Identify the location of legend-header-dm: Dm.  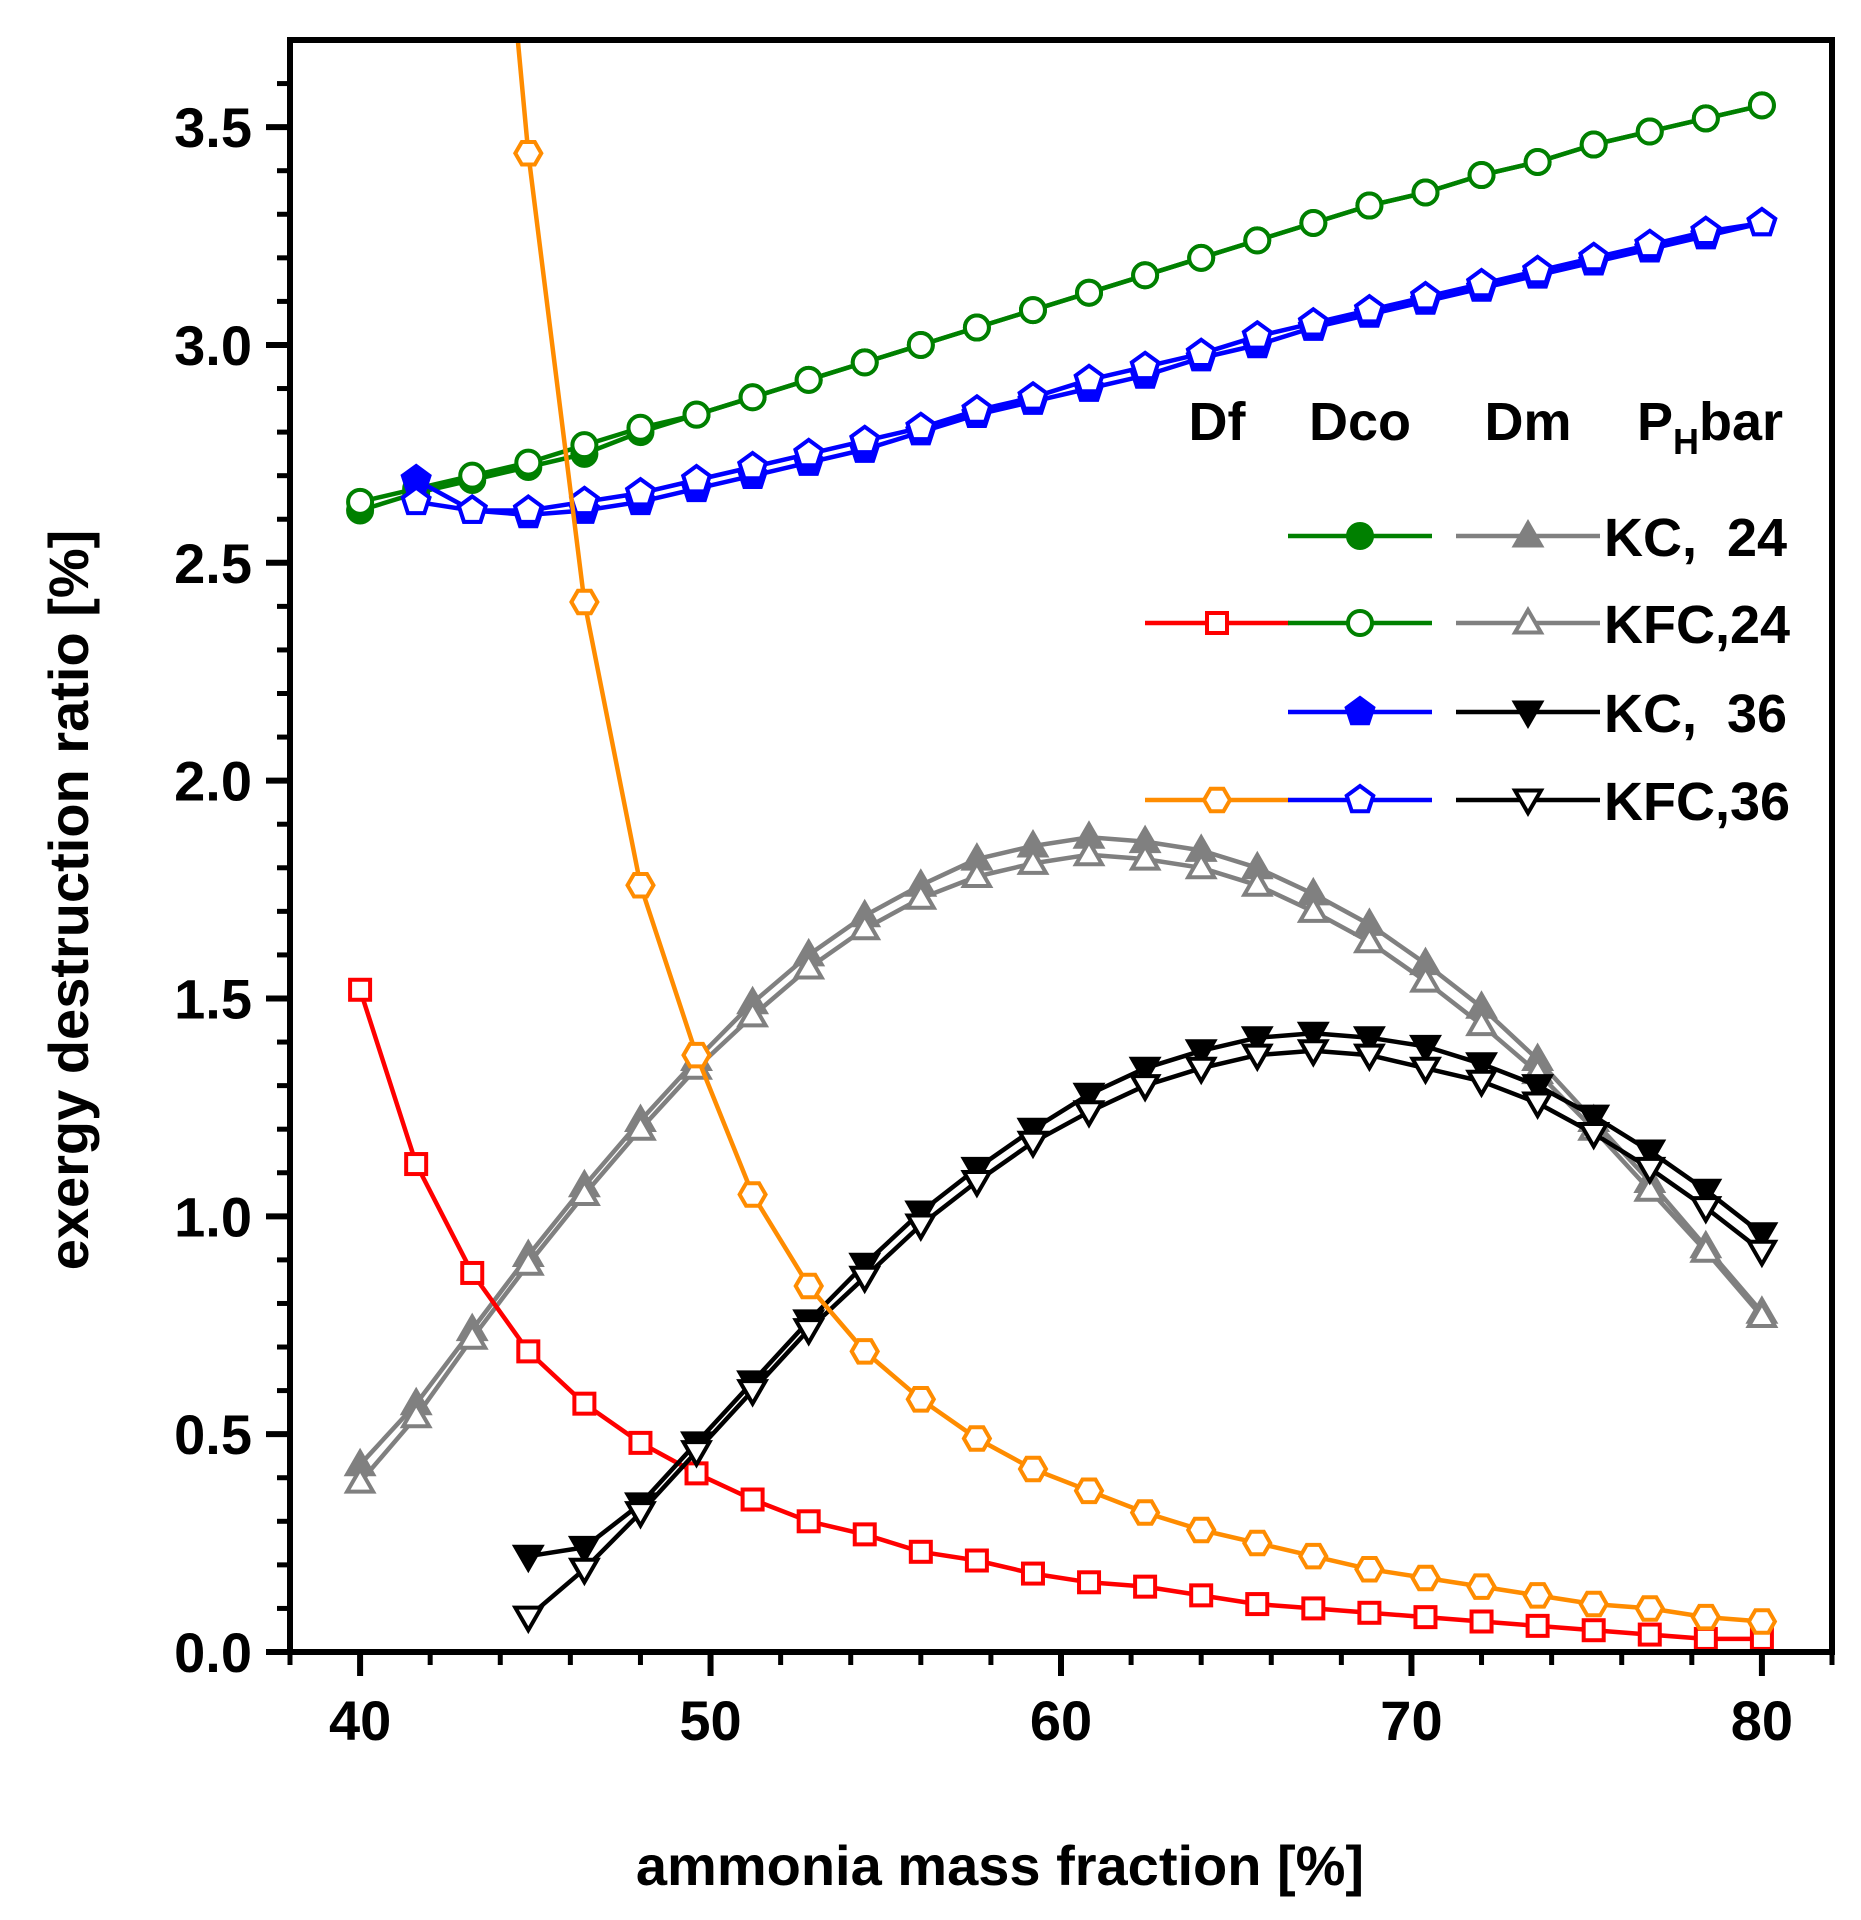
(1527, 422).